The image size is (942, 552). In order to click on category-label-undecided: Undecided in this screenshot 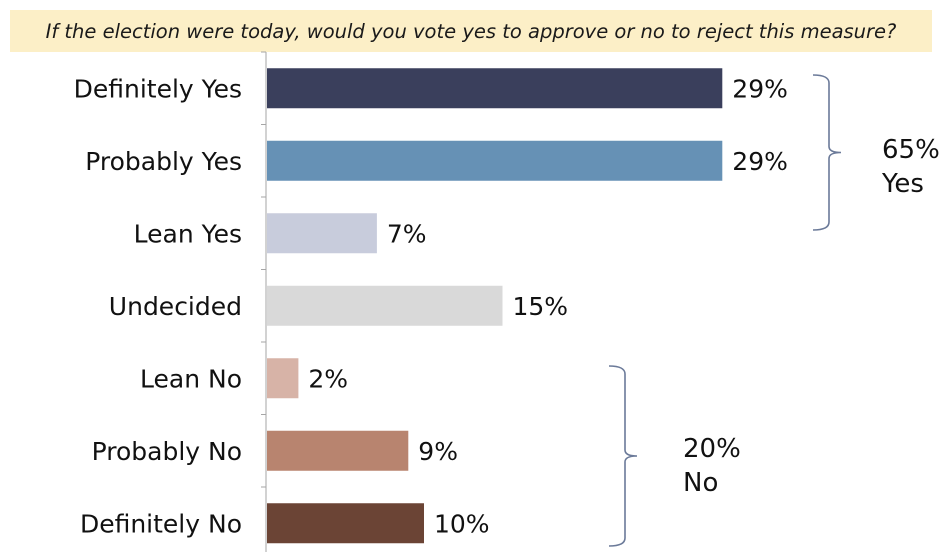, I will do `click(175, 306)`.